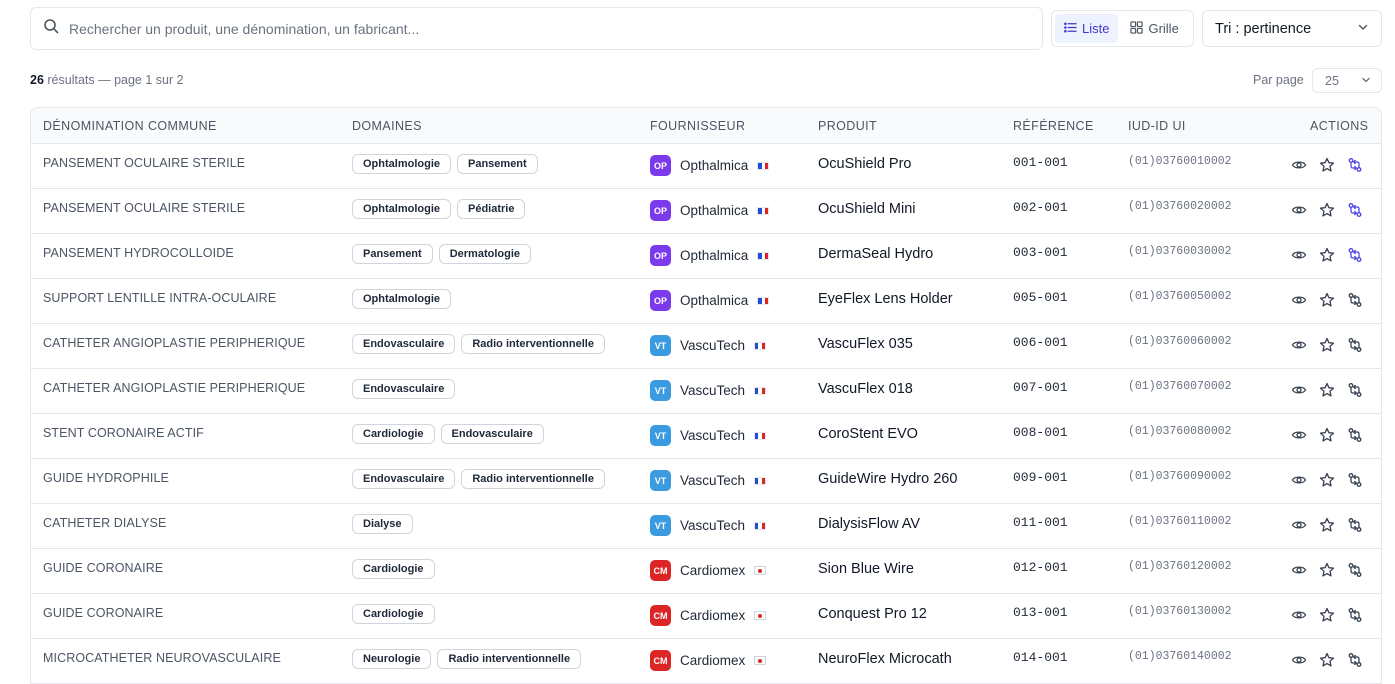 Image resolution: width=1395 pixels, height=684 pixels. Describe the element at coordinates (144, 208) in the screenshot. I see `denomination-cell: PANSEMENT OCULAIRE STERILE` at that location.